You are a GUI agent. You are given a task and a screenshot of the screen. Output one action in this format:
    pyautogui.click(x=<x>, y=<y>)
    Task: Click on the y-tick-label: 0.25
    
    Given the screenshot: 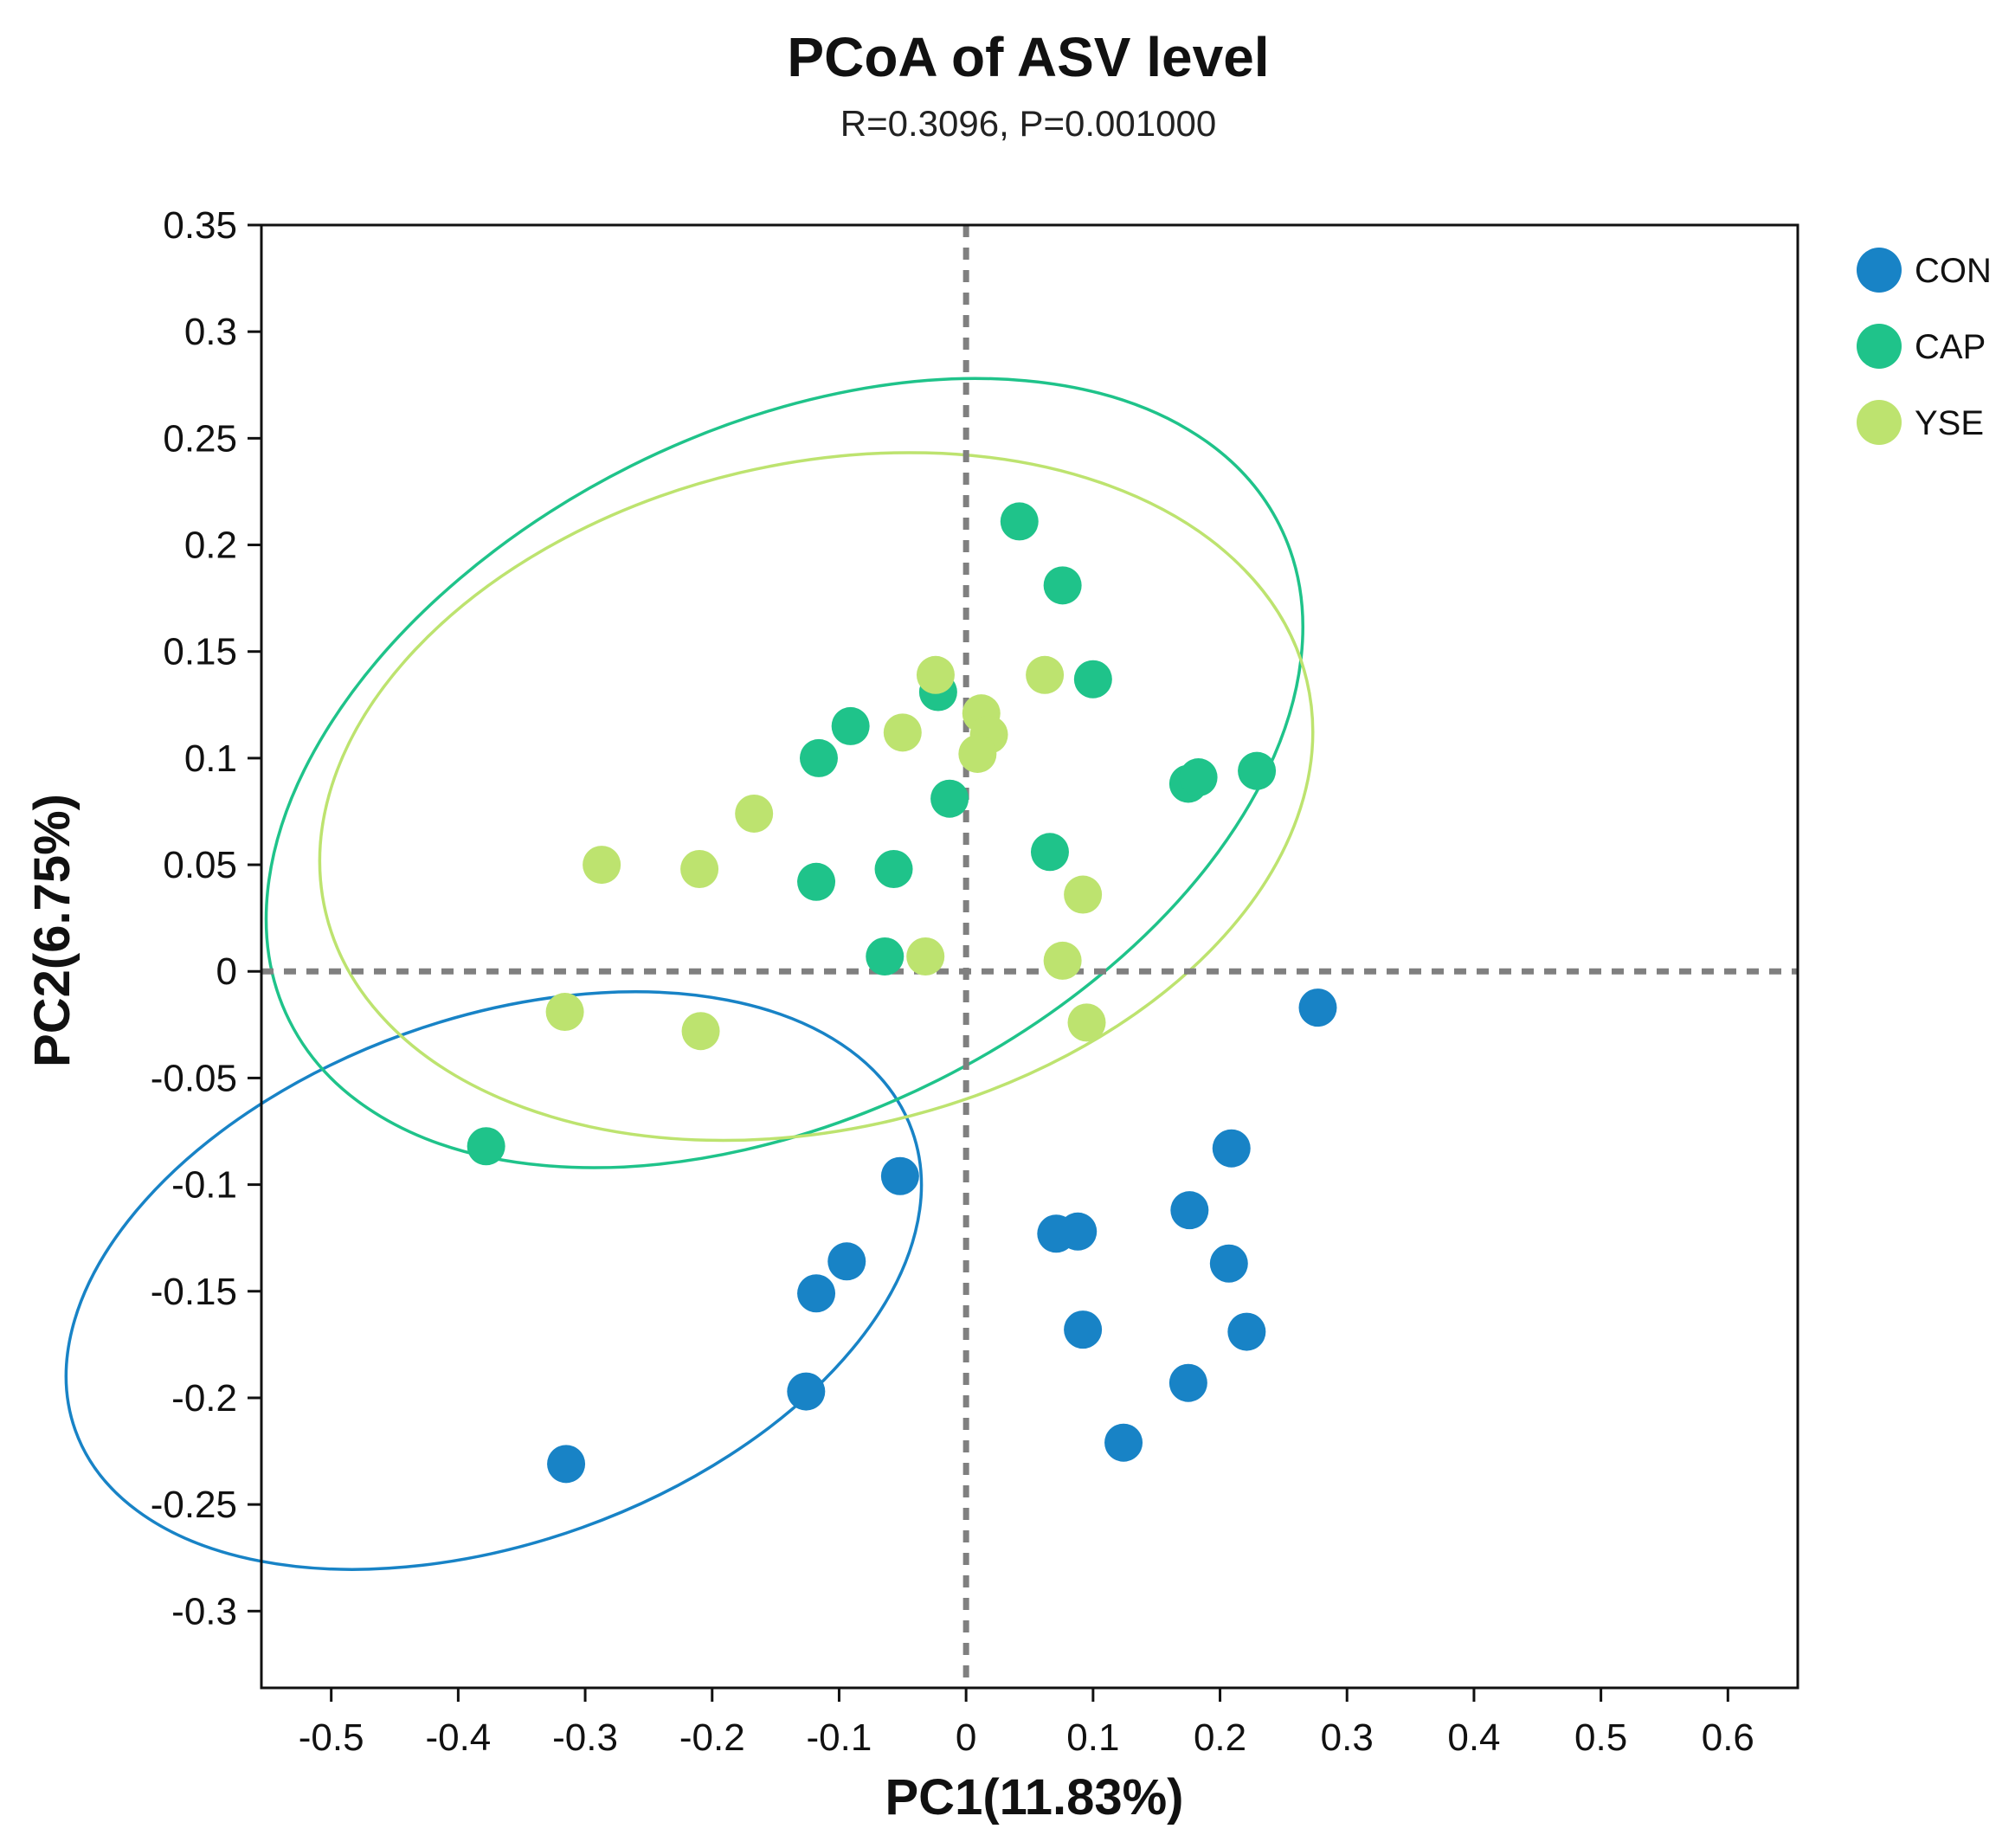 What is the action you would take?
    pyautogui.click(x=200, y=438)
    